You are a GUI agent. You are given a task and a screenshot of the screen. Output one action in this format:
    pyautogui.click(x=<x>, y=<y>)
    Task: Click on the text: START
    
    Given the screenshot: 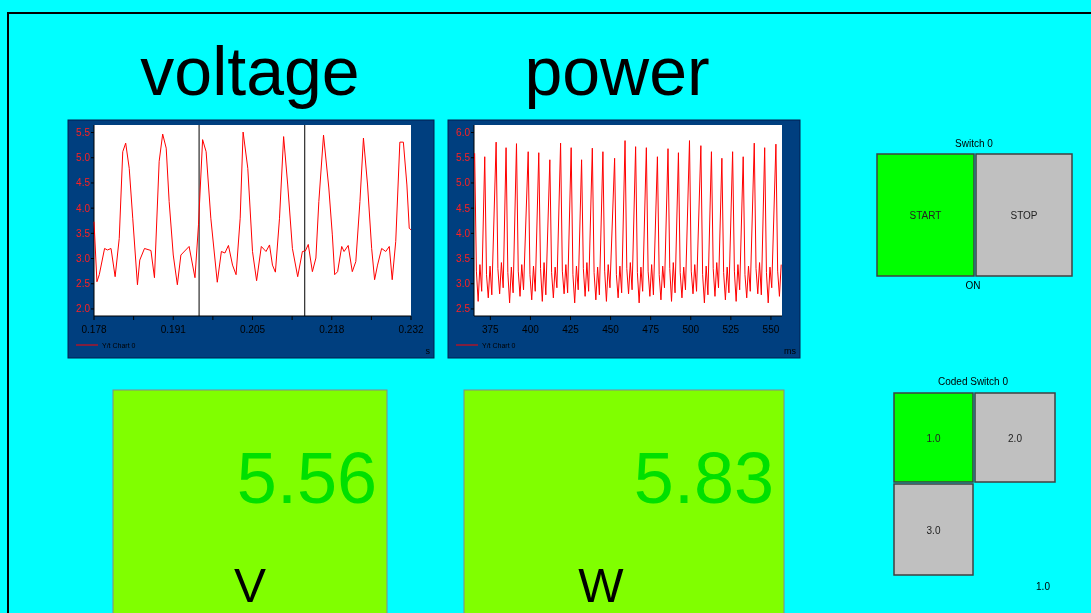 What is the action you would take?
    pyautogui.click(x=925, y=215)
    